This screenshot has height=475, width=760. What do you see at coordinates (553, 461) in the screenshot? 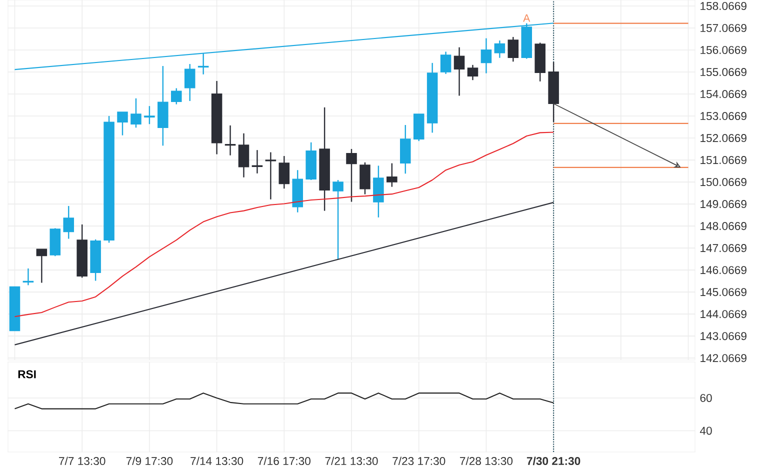
I see `x-tick-label: 7/30 21:30` at bounding box center [553, 461].